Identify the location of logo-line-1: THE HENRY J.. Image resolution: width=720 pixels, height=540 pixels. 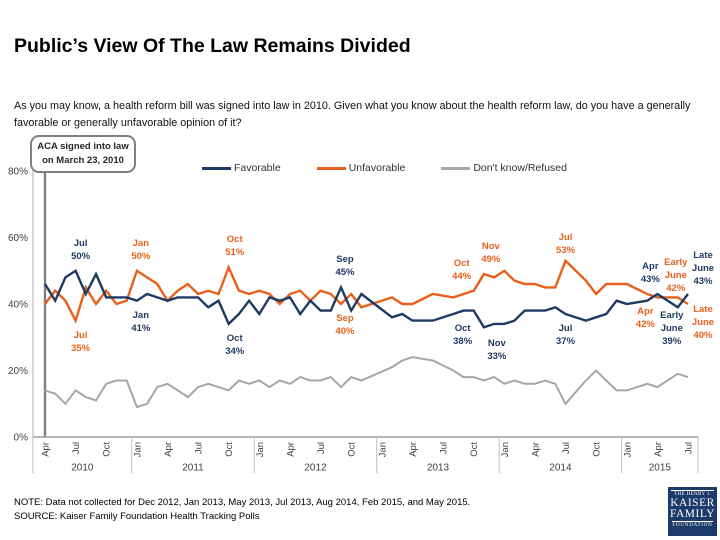
(692, 493).